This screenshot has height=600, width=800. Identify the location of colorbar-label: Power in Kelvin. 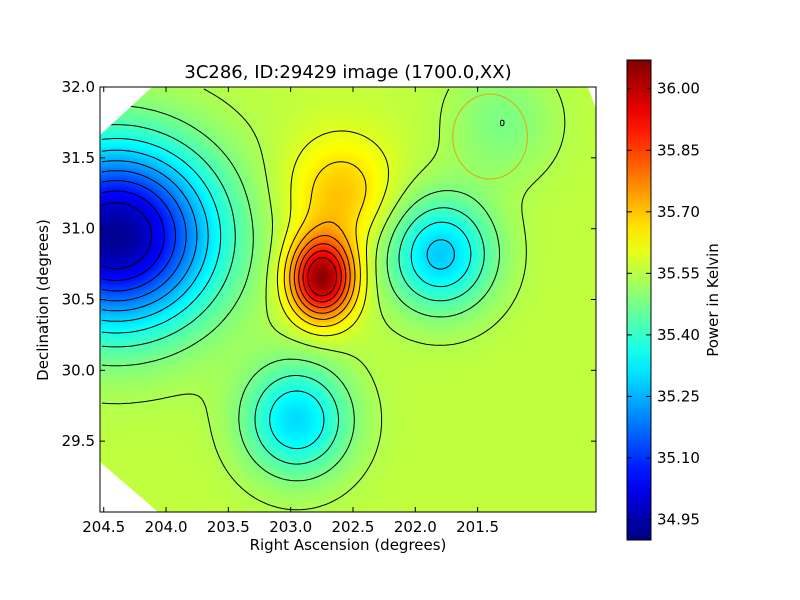
(713, 300).